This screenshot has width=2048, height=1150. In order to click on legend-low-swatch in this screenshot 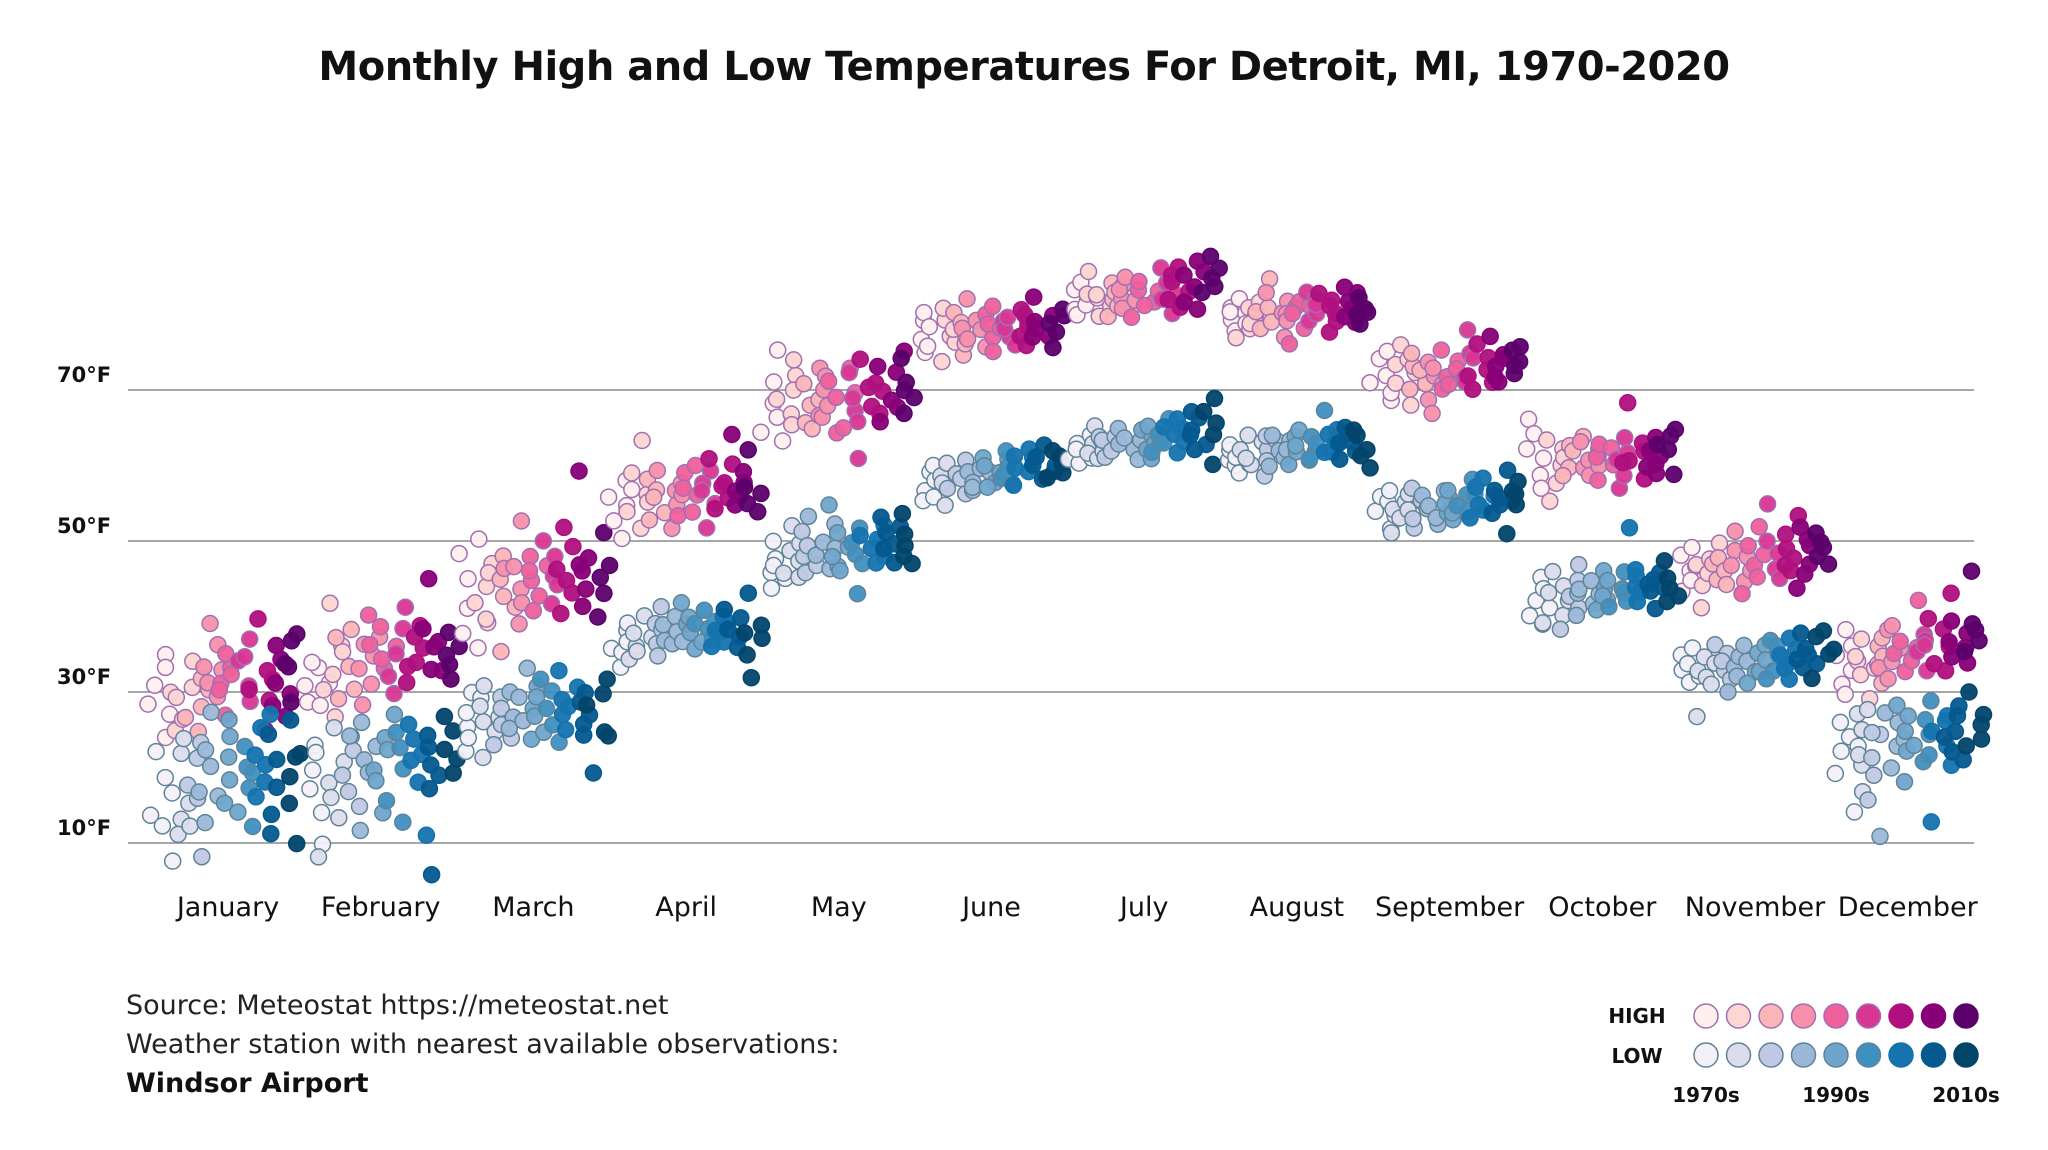, I will do `click(1836, 1055)`.